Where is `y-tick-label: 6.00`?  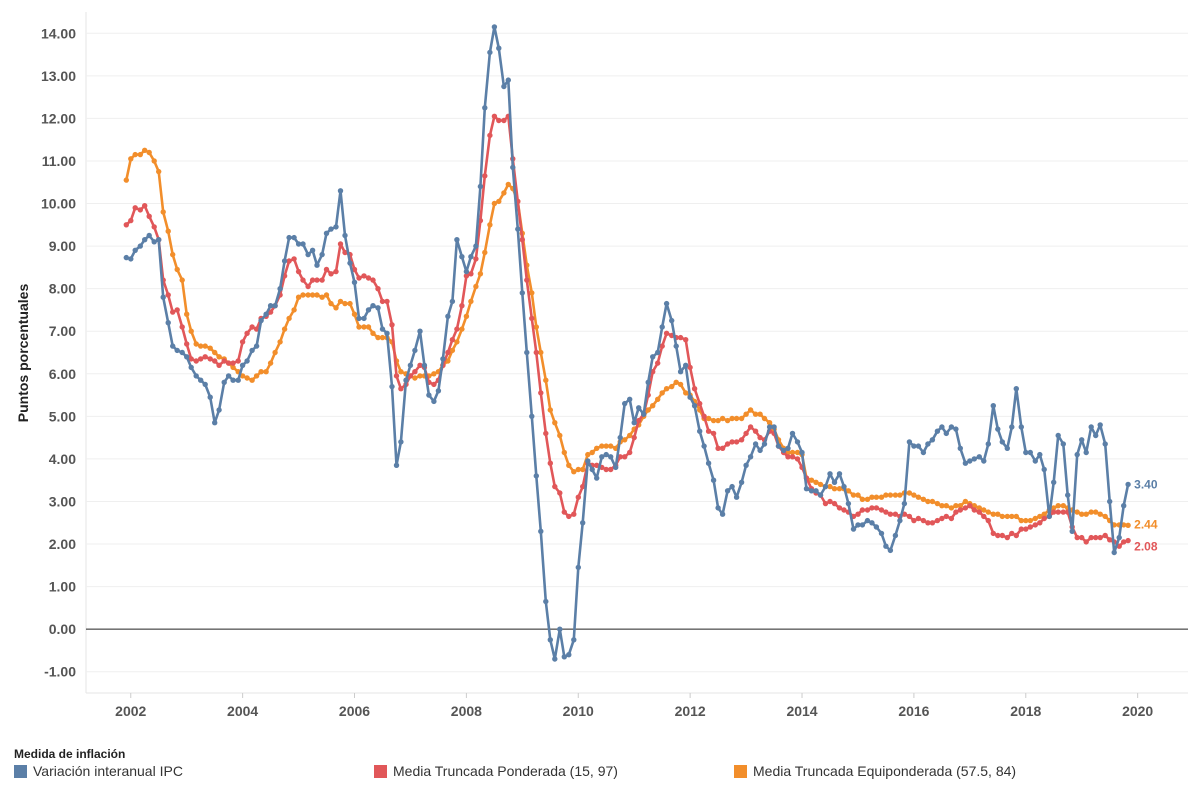 y-tick-label: 6.00 is located at coordinates (62, 374).